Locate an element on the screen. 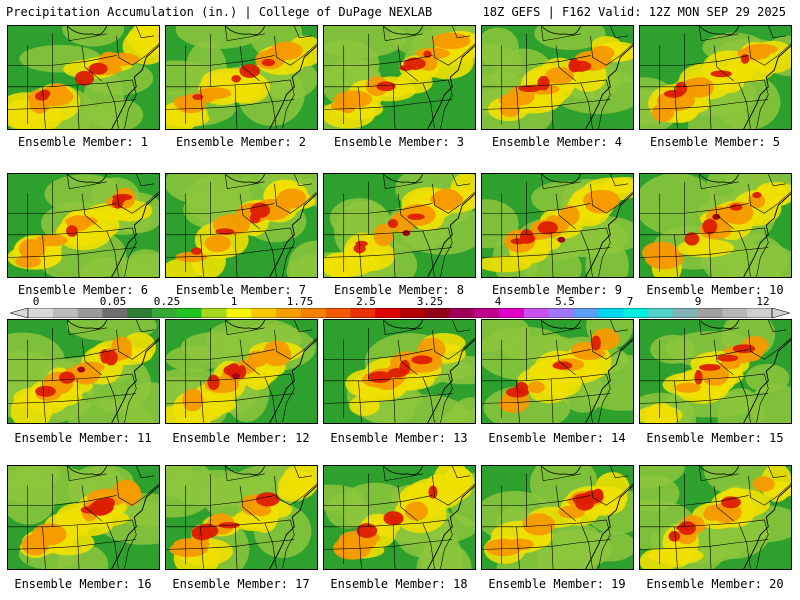 This screenshot has height=600, width=800. colorbar-tick-label: 7 is located at coordinates (630, 301).